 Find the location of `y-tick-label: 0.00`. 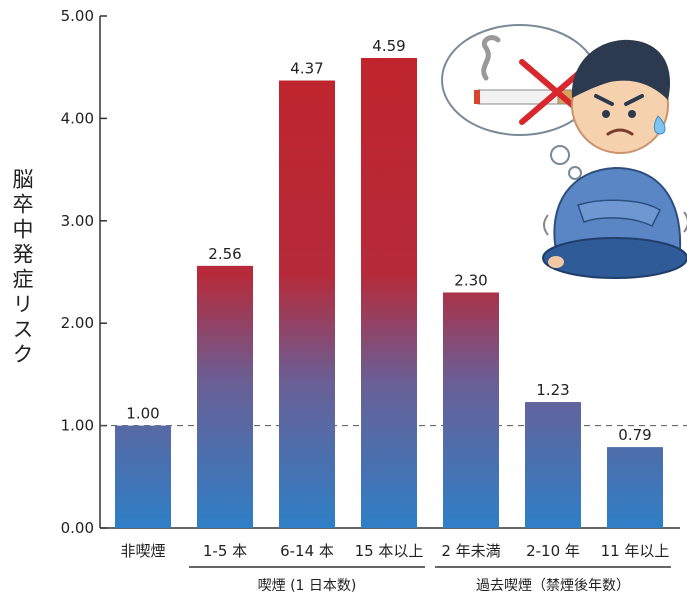

y-tick-label: 0.00 is located at coordinates (77, 528).